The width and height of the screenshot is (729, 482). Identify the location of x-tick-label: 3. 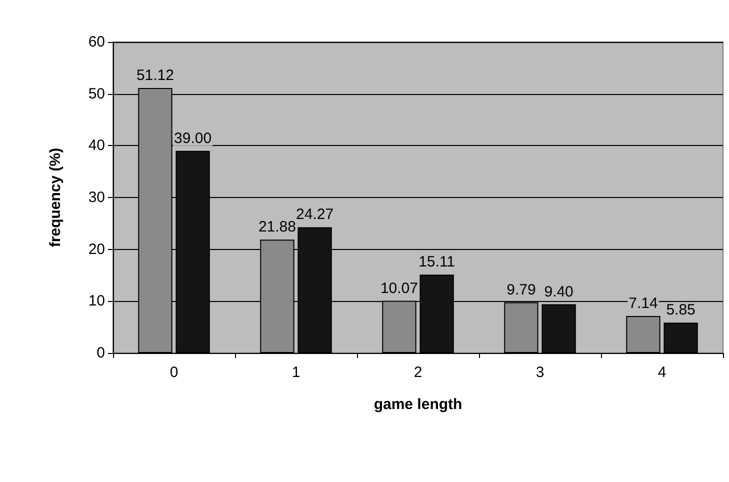
(540, 372).